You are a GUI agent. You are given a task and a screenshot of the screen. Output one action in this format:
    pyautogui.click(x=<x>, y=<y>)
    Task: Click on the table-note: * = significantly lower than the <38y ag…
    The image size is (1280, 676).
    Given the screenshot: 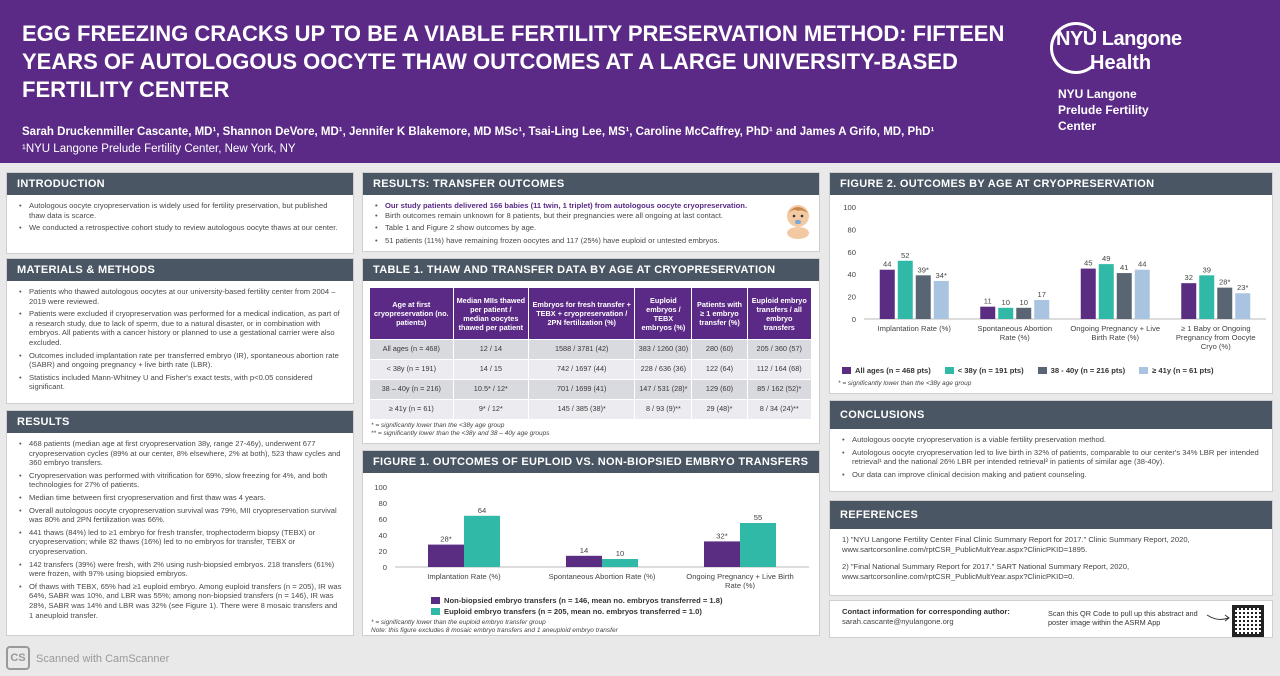 What is the action you would take?
    pyautogui.click(x=438, y=425)
    